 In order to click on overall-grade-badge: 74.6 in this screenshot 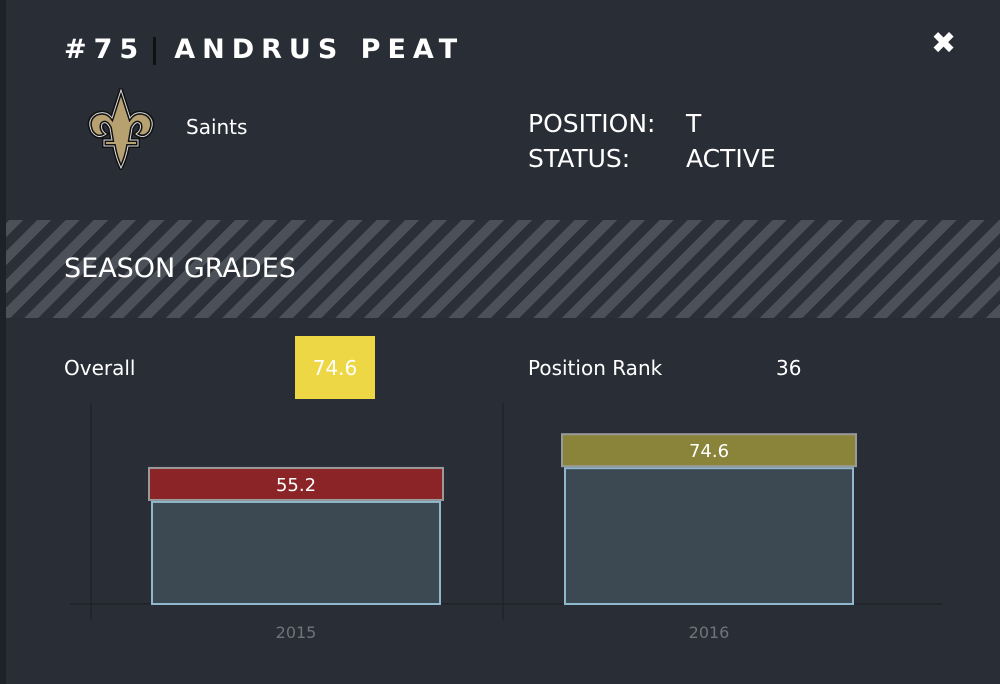, I will do `click(335, 367)`.